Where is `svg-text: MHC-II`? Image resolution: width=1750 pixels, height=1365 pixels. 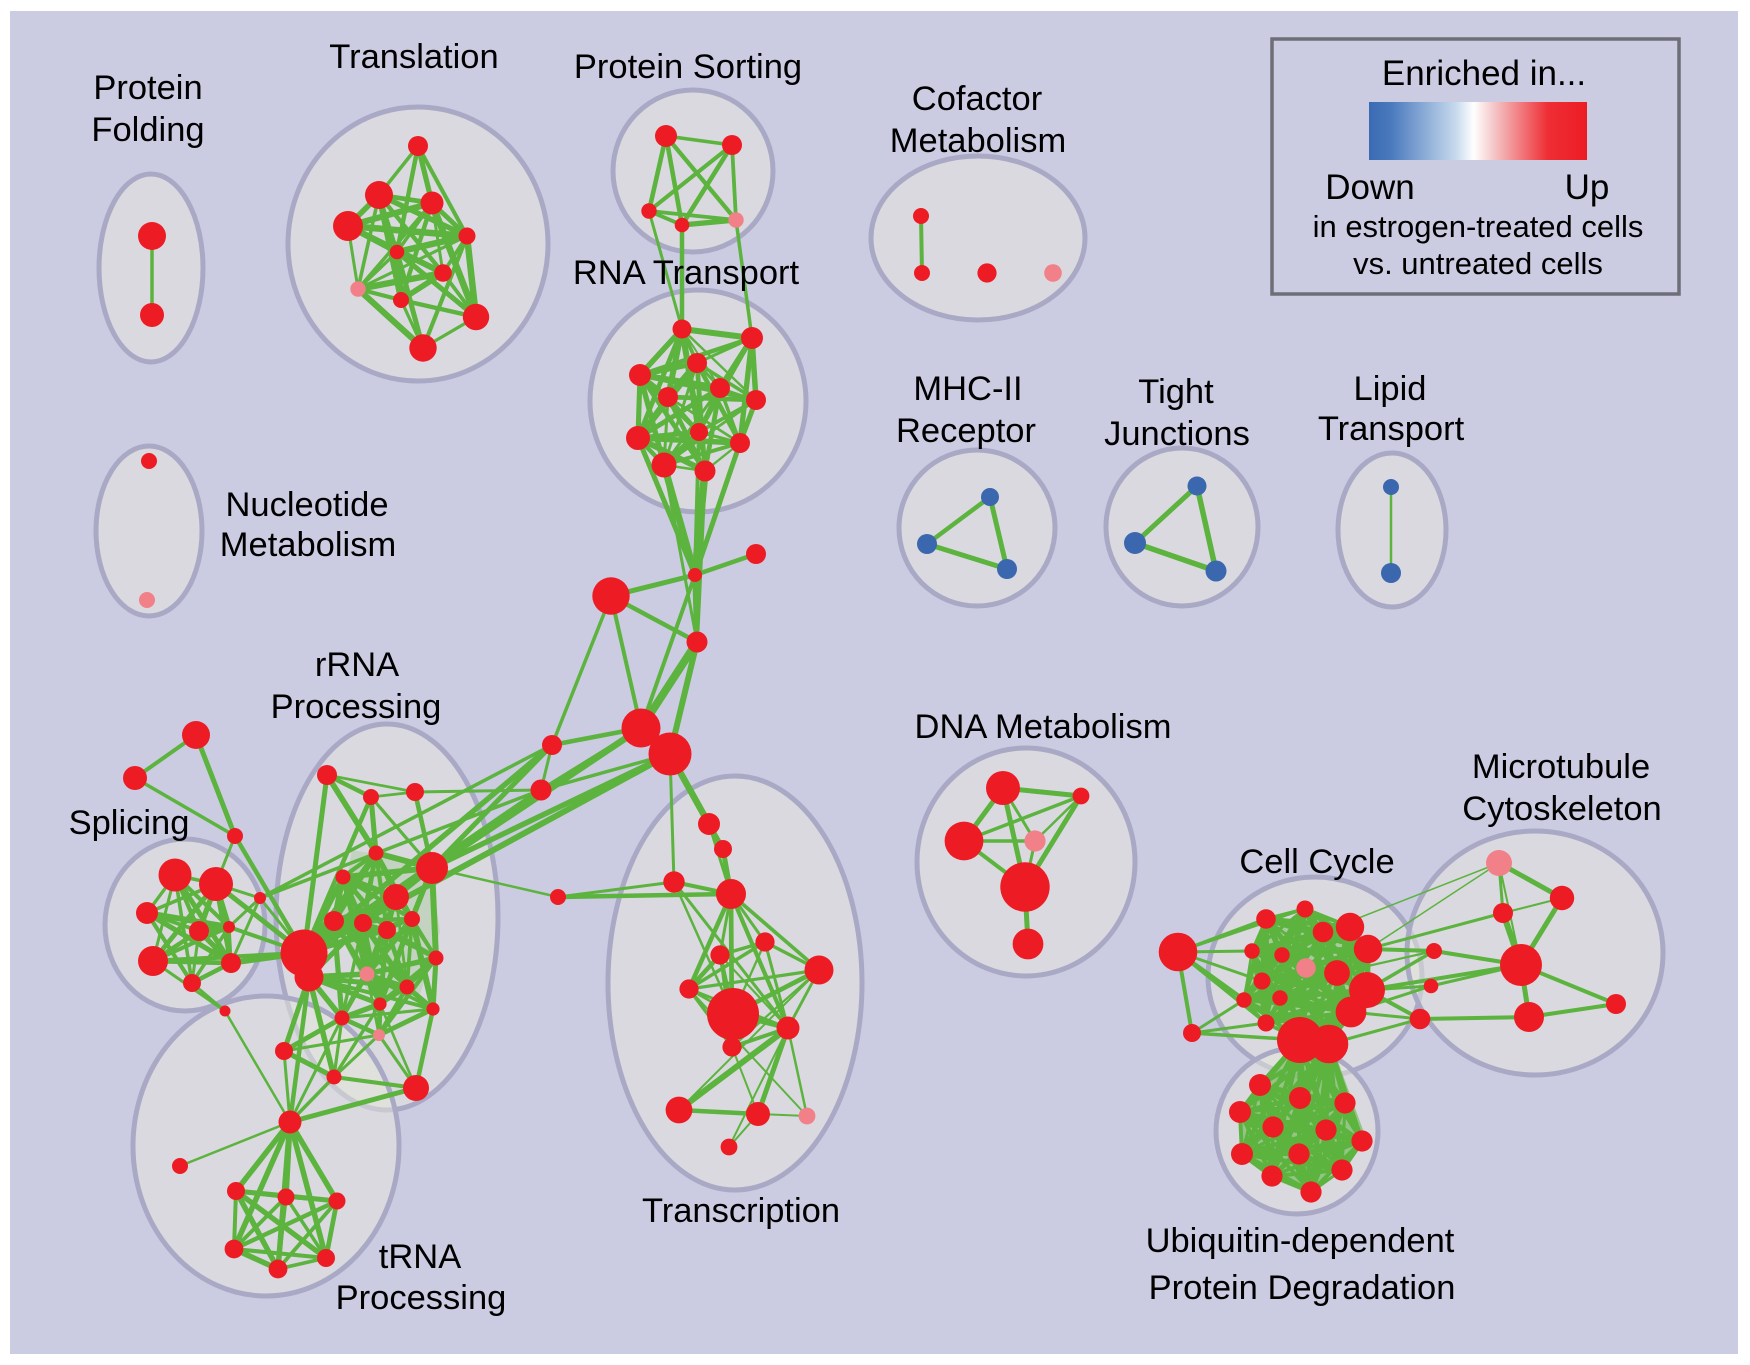 svg-text: MHC-II is located at coordinates (967, 389).